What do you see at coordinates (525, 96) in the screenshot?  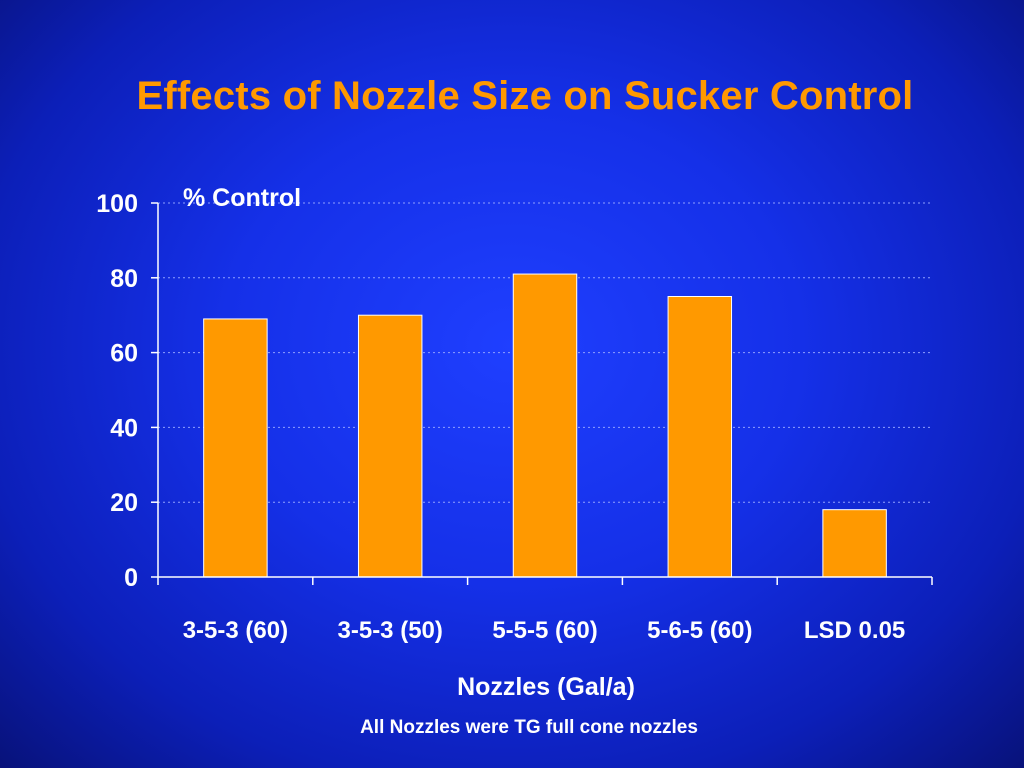 I see `slide-title: Effects of Nozzle Size on Sucker Control` at bounding box center [525, 96].